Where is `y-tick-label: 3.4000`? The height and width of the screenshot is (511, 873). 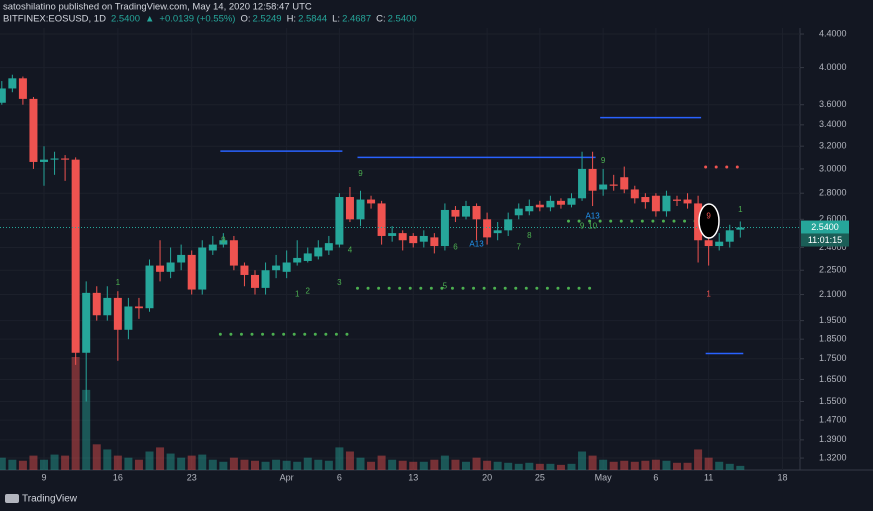
y-tick-label: 3.4000 is located at coordinates (833, 124).